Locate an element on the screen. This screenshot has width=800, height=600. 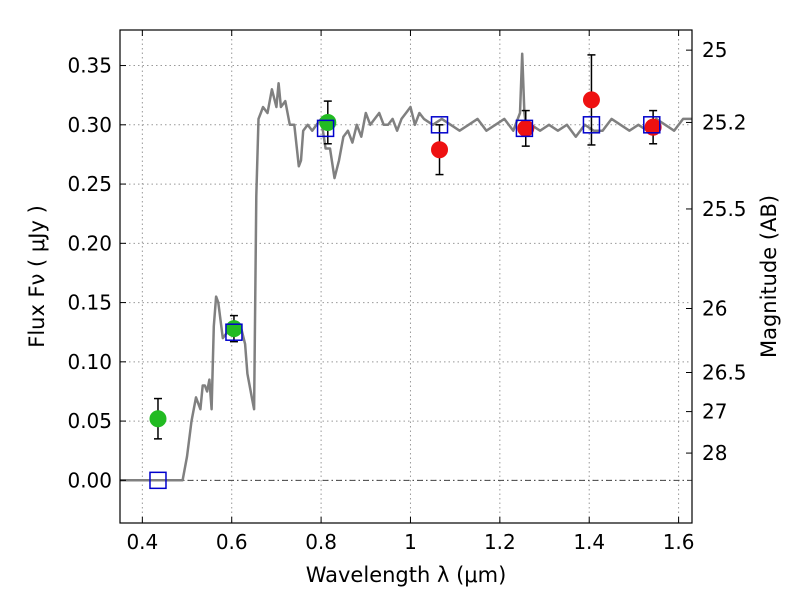
y-tick-label: 0.20 is located at coordinates (89, 243).